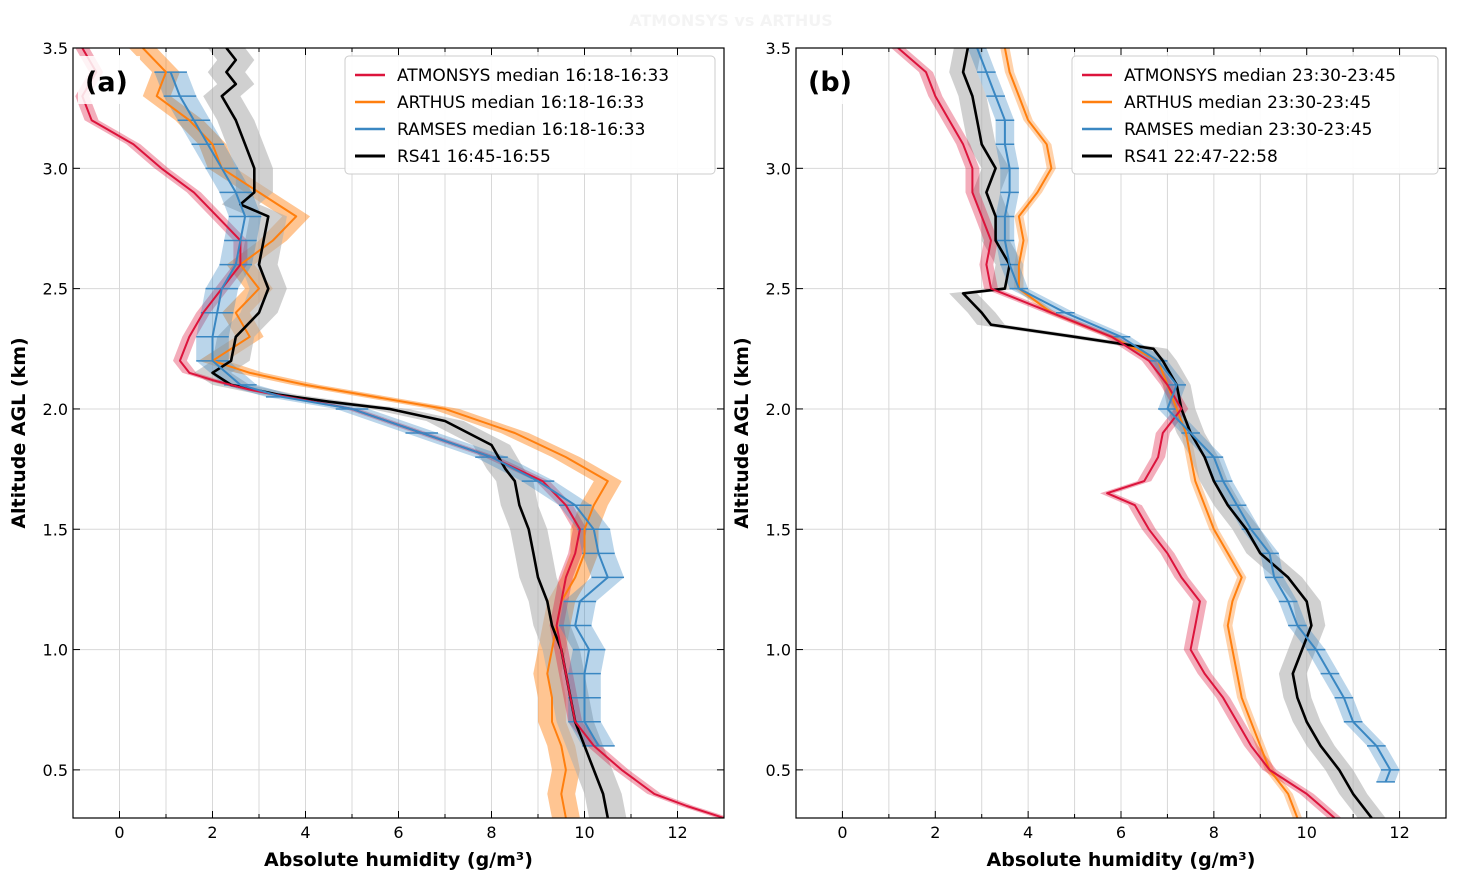 The height and width of the screenshot is (887, 1462). I want to click on figure-title: ATMONSYS vs ARTHUS, so click(731, 20).